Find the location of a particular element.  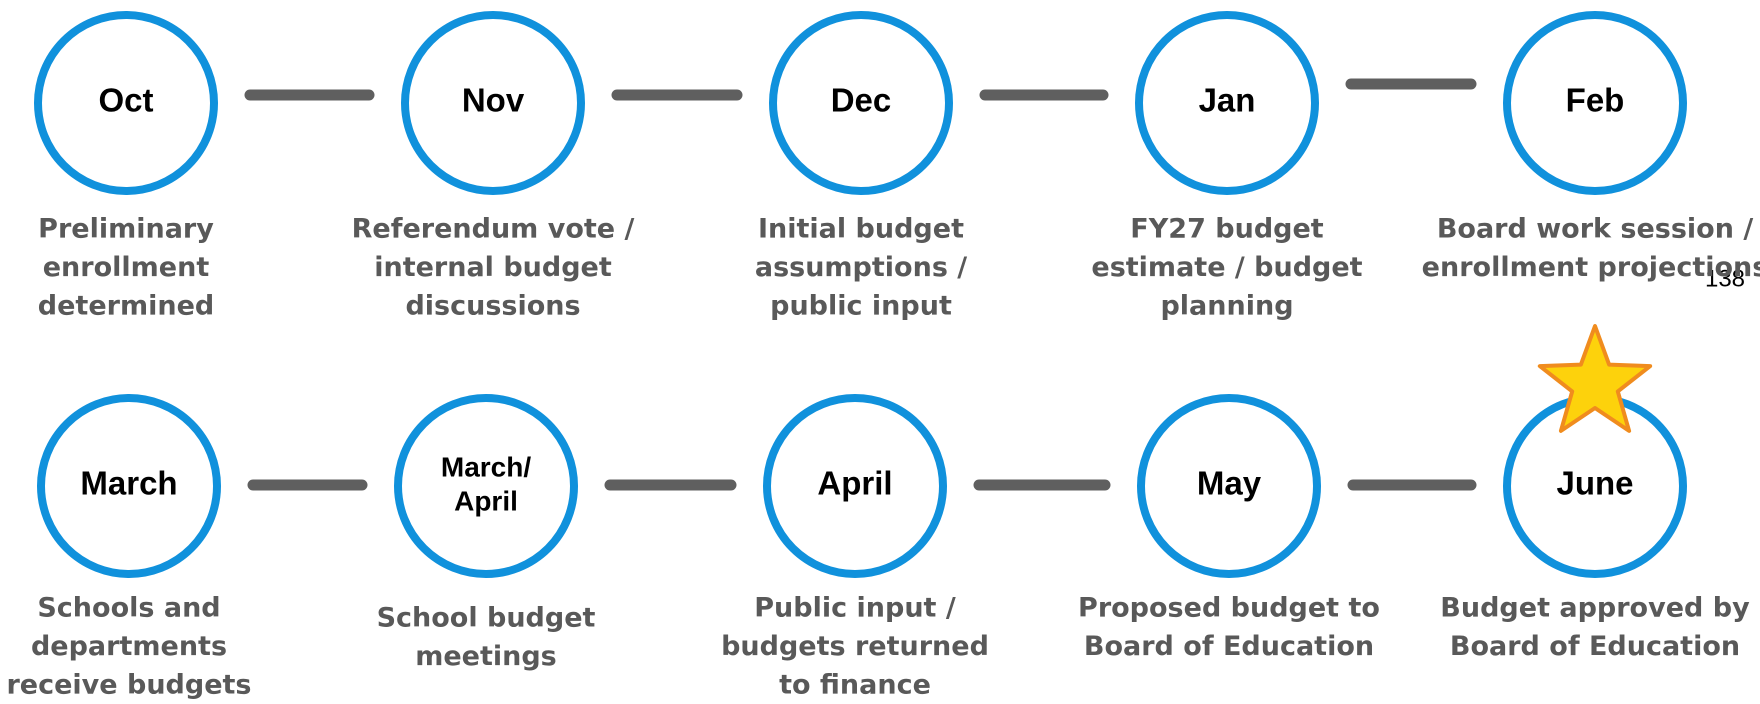

description-line: assumptions / is located at coordinates (861, 267).